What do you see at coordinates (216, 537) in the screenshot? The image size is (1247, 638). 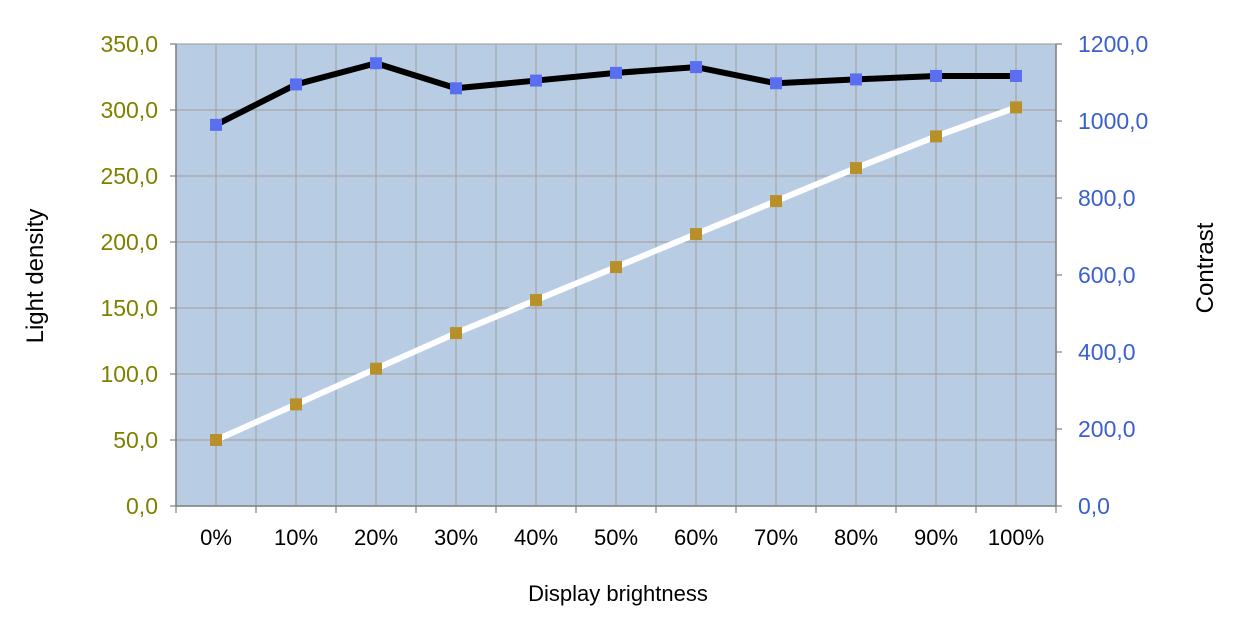 I see `x-tick-label: 0%` at bounding box center [216, 537].